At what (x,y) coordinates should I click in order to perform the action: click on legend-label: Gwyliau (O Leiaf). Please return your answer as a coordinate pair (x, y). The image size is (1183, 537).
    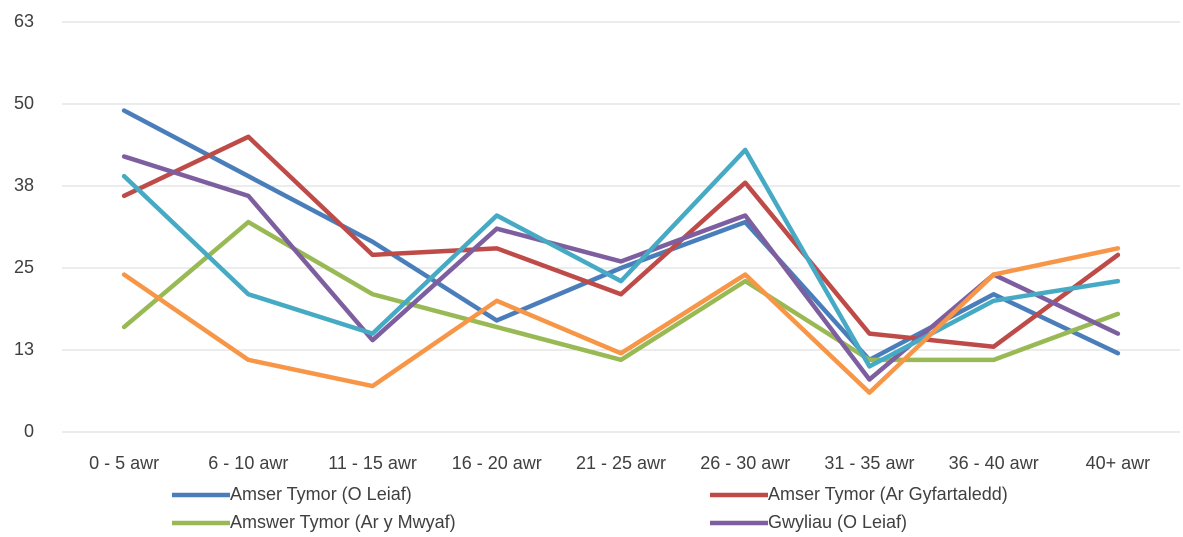
    Looking at the image, I should click on (837, 522).